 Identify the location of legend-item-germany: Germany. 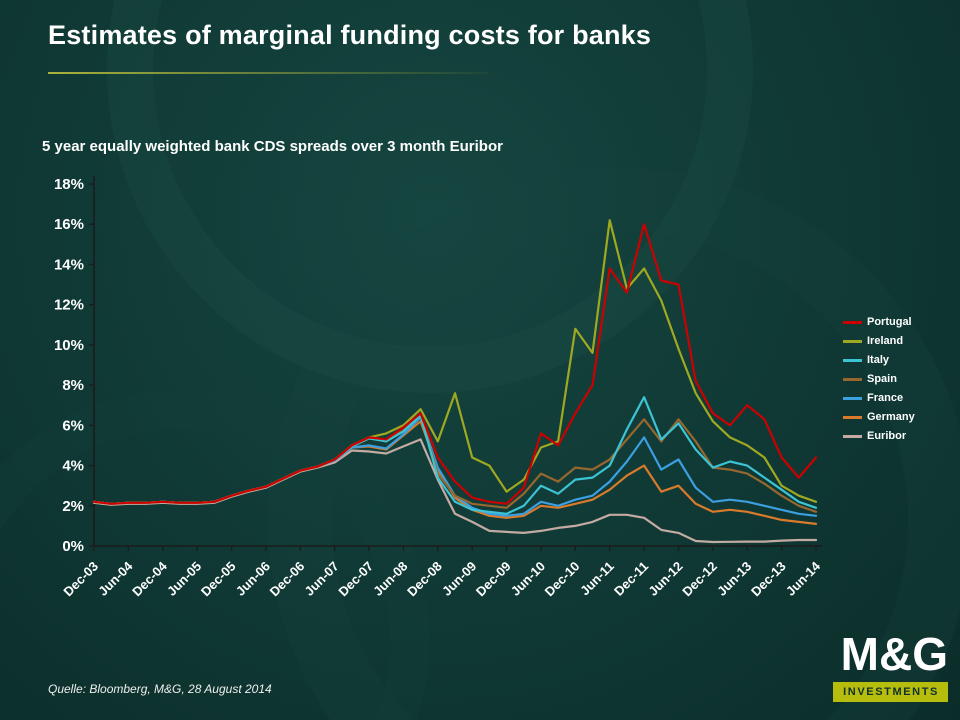
(899, 417).